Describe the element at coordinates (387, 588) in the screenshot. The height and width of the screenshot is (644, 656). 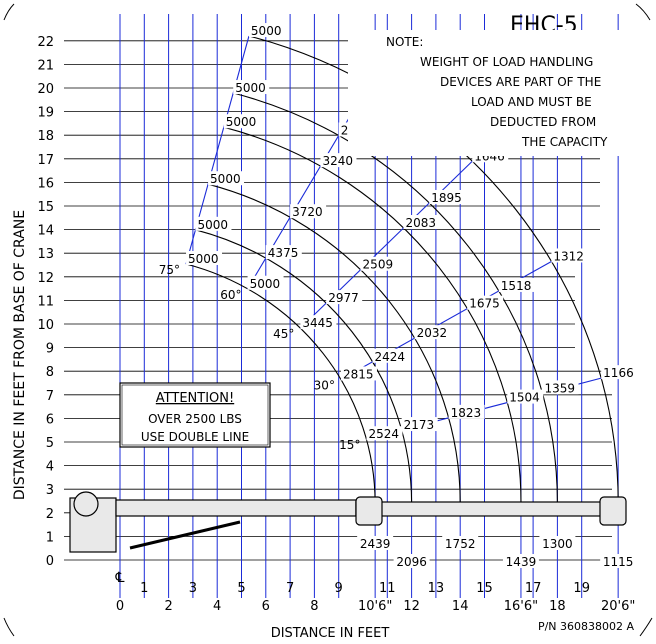
I see `x-tick-label: 11` at that location.